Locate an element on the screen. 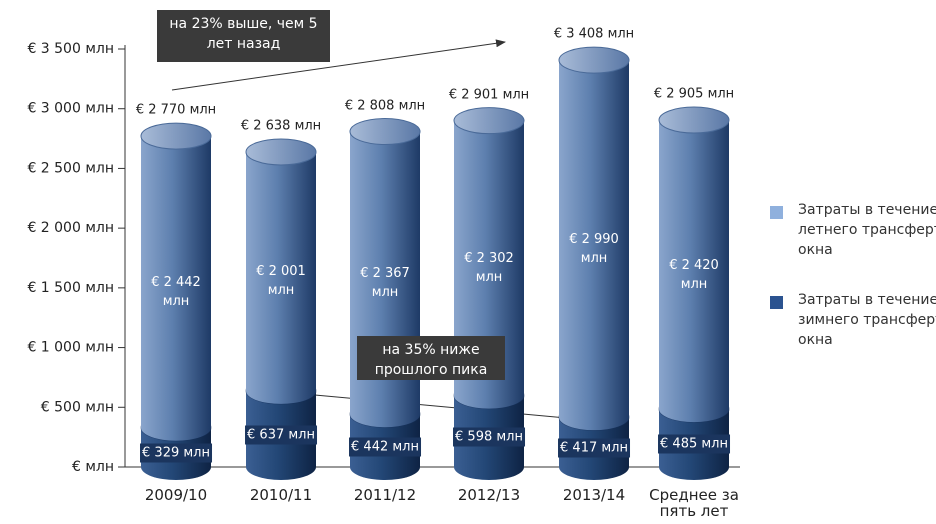 The height and width of the screenshot is (524, 936). y-tick-label: € 3 000 млн is located at coordinates (70, 109).